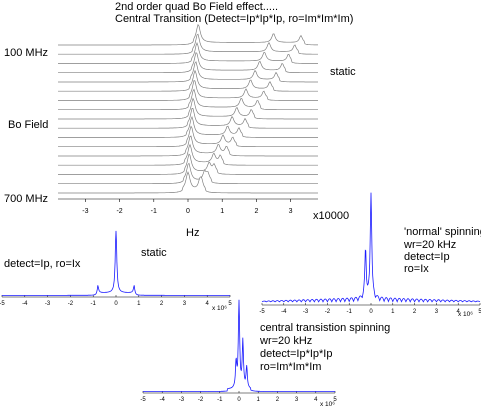  What do you see at coordinates (28, 125) in the screenshot?
I see `field-label-middle: Bo Field` at bounding box center [28, 125].